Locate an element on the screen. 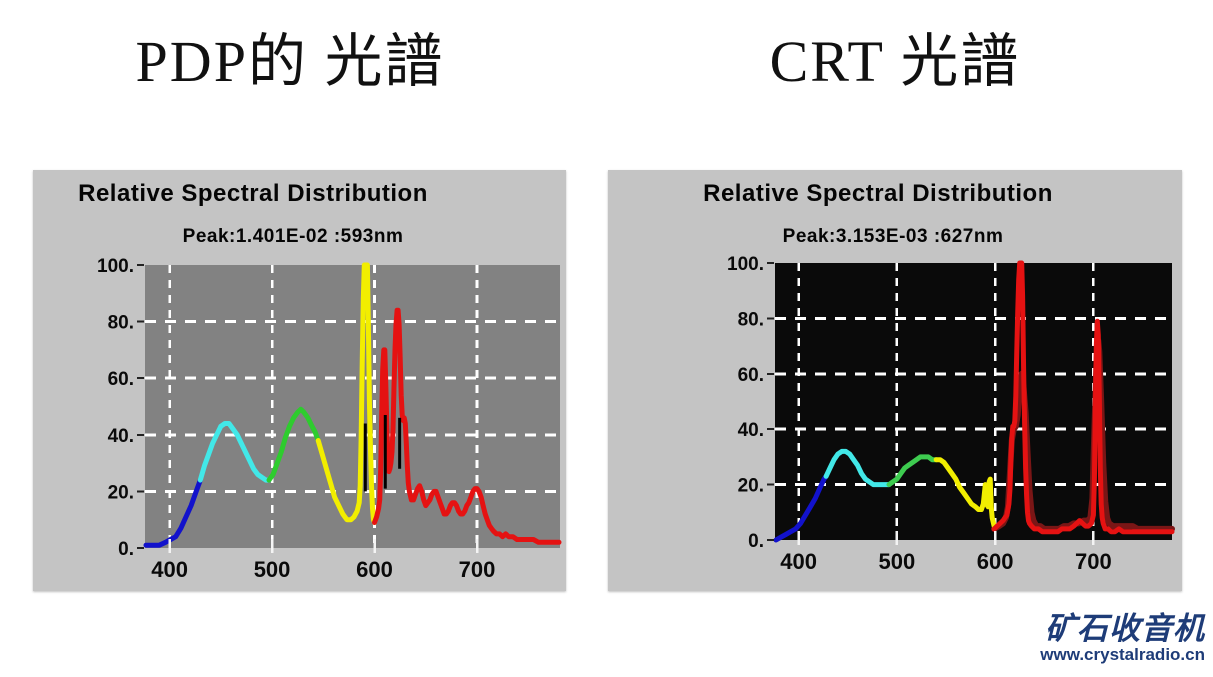  slide-title-pdp: PDP的 光譜 is located at coordinates (290, 61).